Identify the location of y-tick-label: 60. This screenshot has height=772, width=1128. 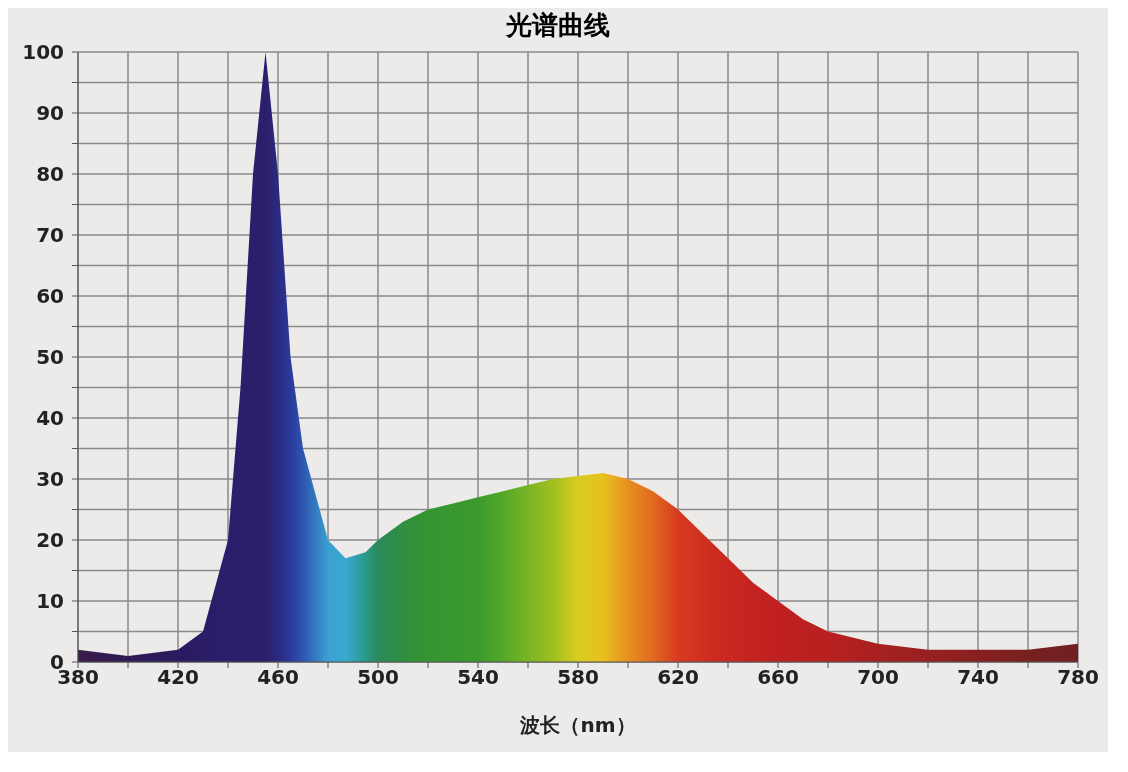
(50, 296).